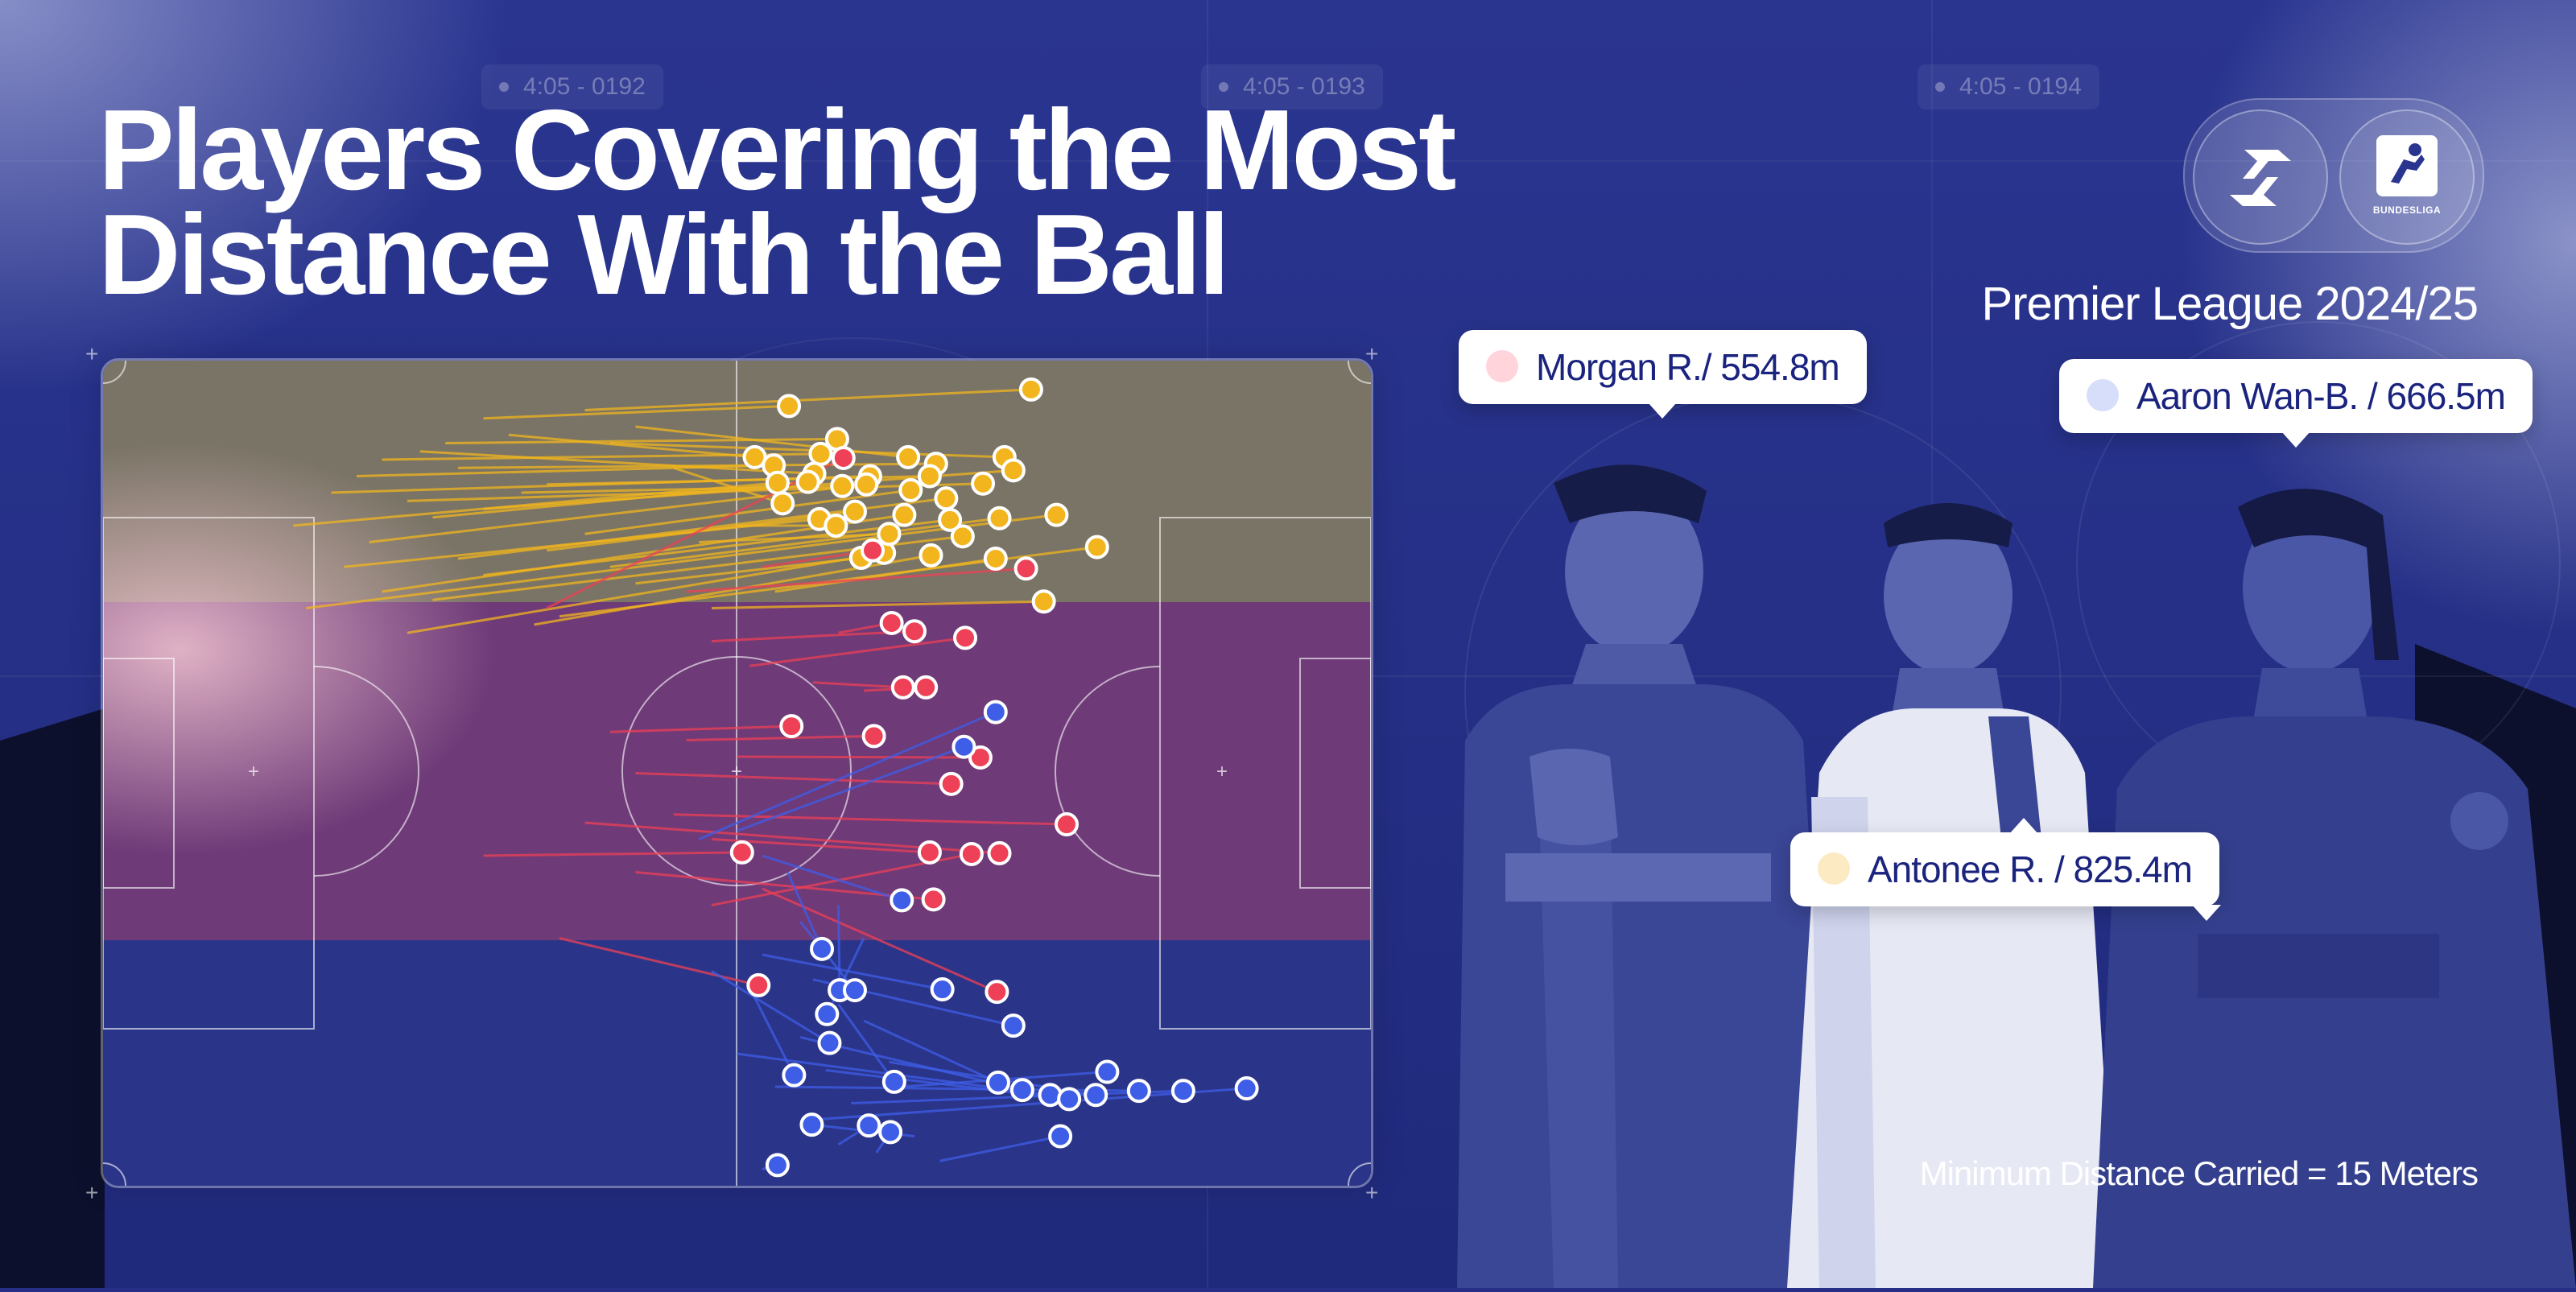 The image size is (2576, 1292). Describe the element at coordinates (53, 998) in the screenshot. I see `background-dark-wedge-left` at that location.